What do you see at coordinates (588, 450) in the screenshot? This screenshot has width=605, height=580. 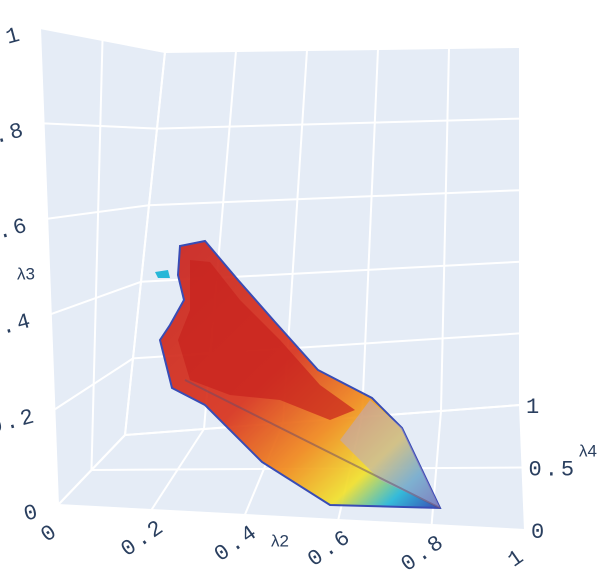 I see `z-axis-title: λ4` at bounding box center [588, 450].